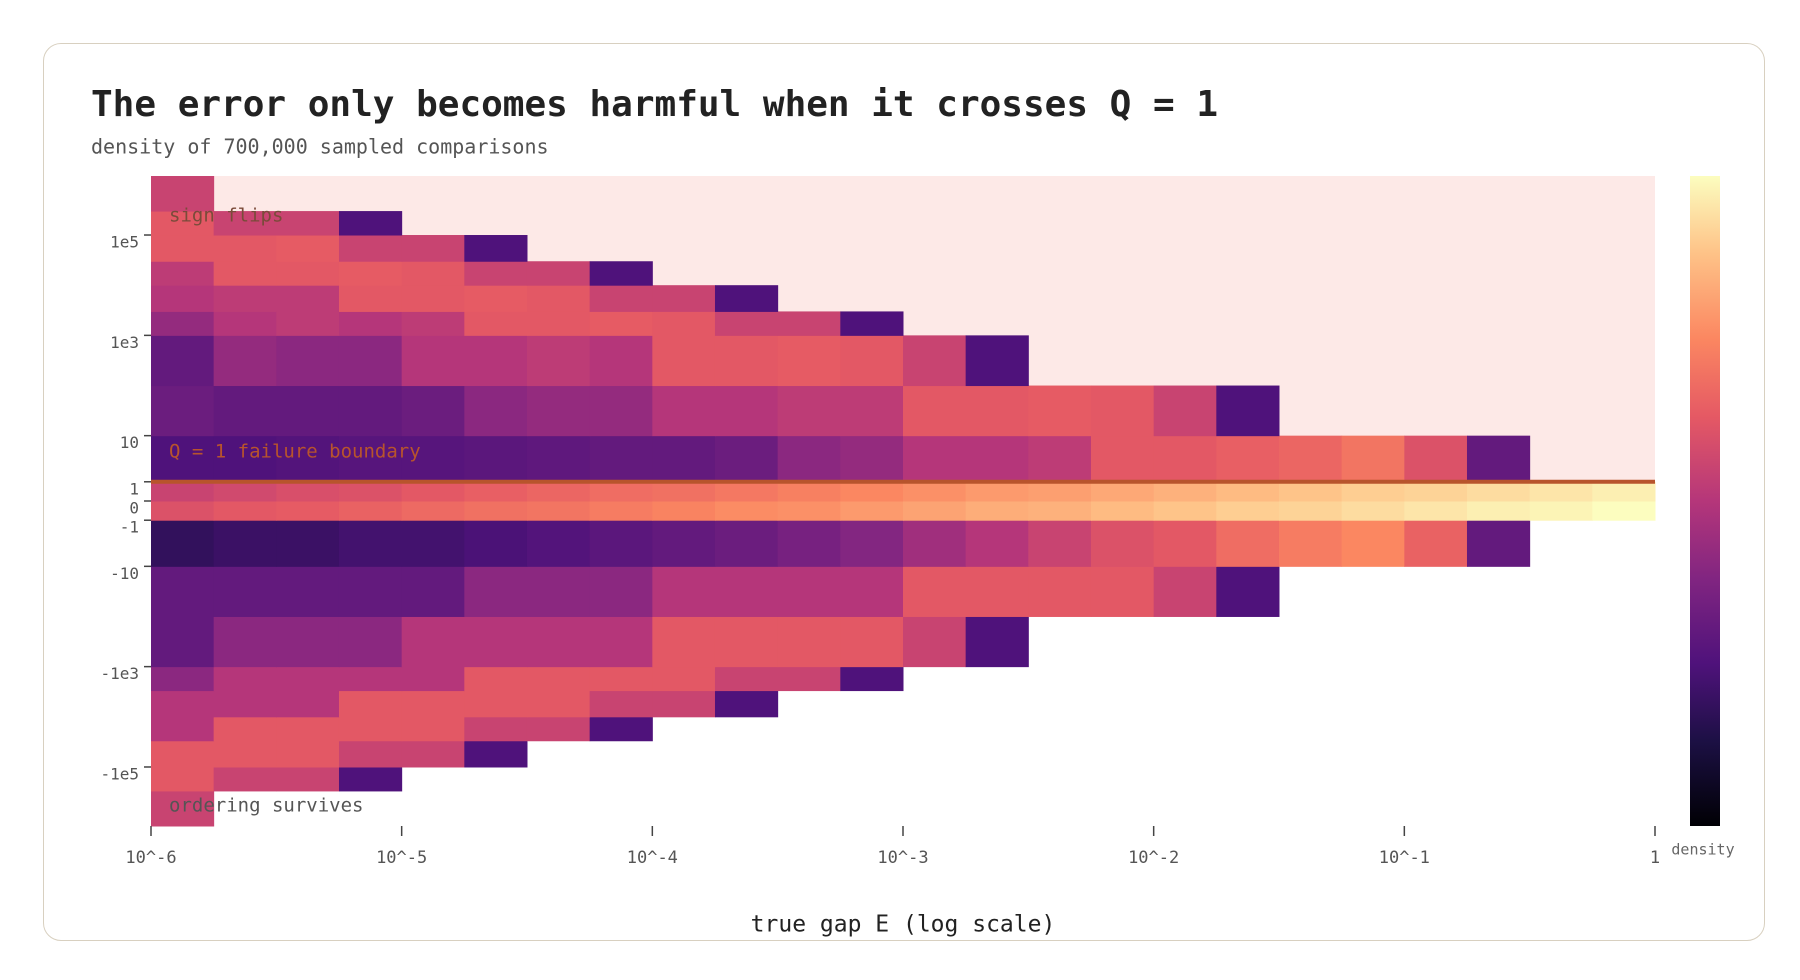  Describe the element at coordinates (124, 342) in the screenshot. I see `y-tick-label: 1e3` at that location.